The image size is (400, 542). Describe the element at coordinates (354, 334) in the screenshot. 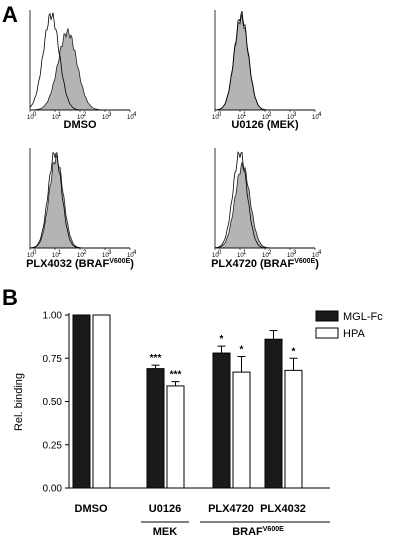

I see `legend-label-hpa: HPA` at that location.